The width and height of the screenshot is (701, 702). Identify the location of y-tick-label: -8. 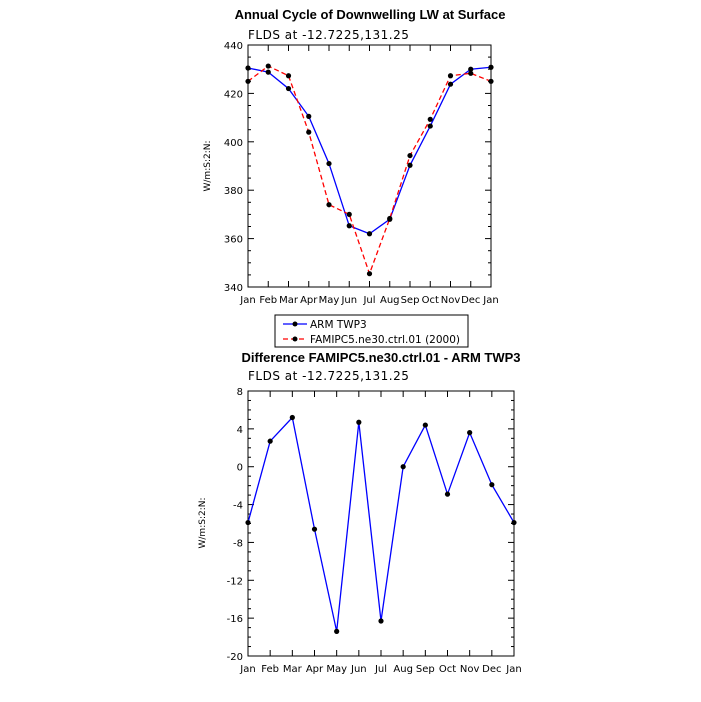
(238, 543).